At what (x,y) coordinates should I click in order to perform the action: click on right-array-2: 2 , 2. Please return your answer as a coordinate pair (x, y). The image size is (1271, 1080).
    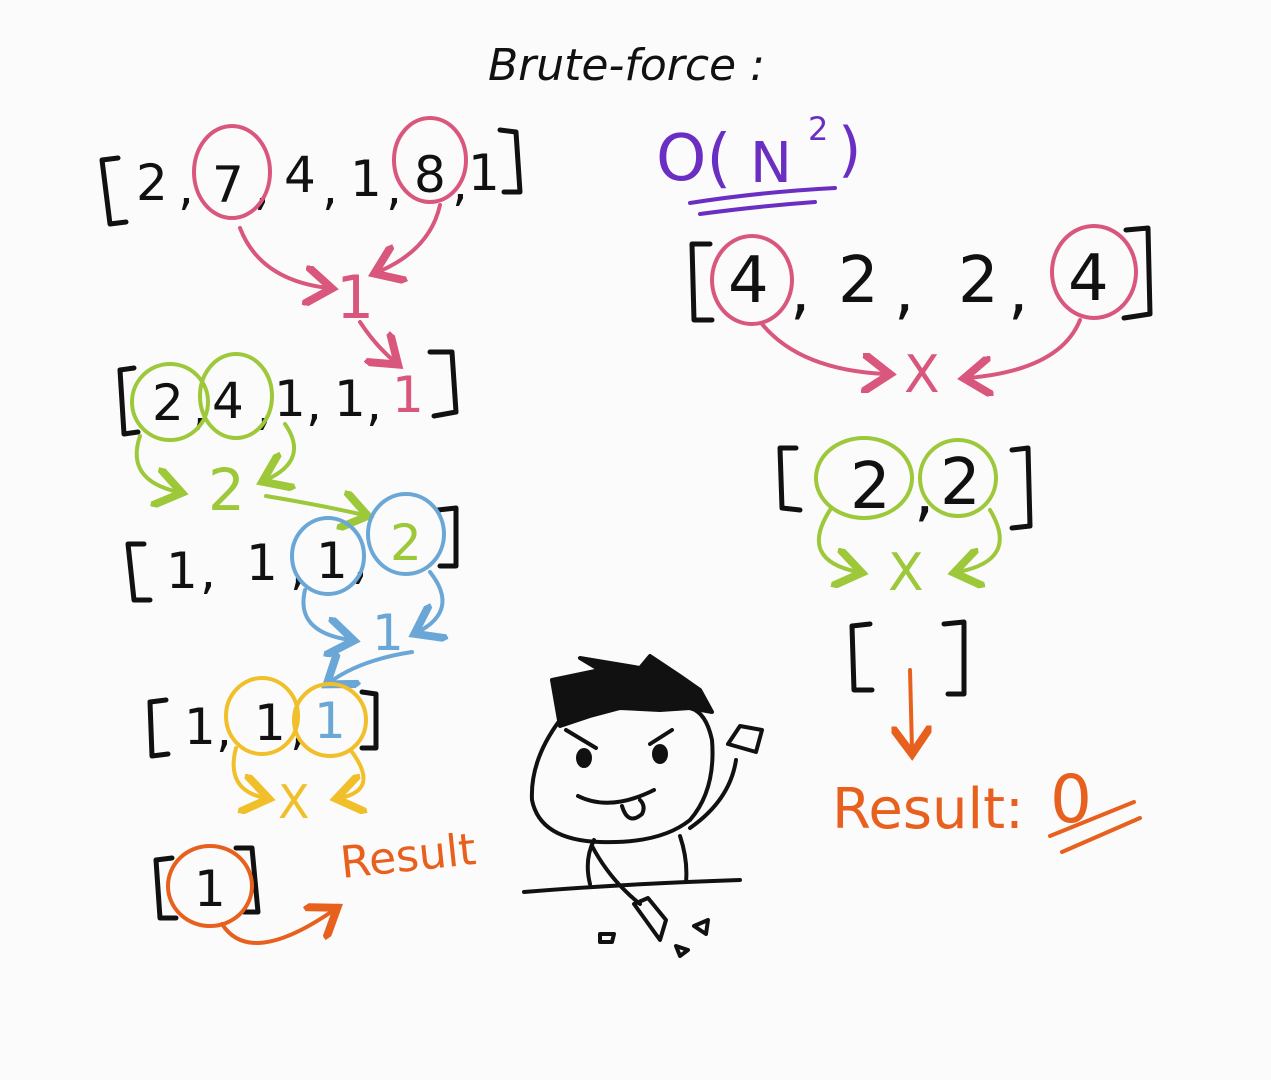
    Looking at the image, I should click on (905, 488).